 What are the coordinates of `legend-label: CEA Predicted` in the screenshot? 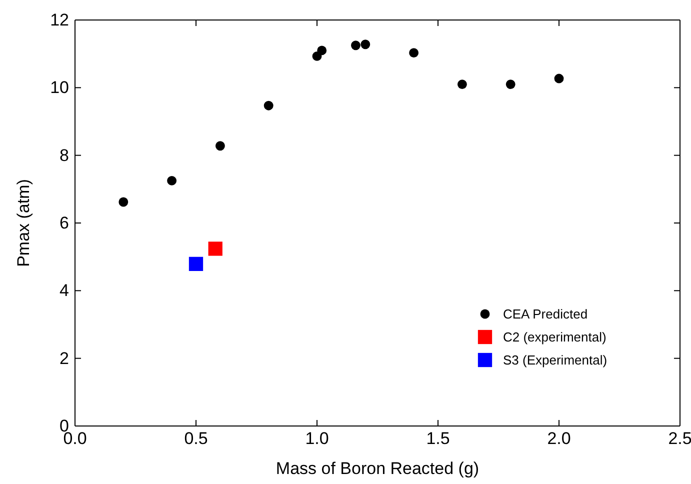 It's located at (545, 314).